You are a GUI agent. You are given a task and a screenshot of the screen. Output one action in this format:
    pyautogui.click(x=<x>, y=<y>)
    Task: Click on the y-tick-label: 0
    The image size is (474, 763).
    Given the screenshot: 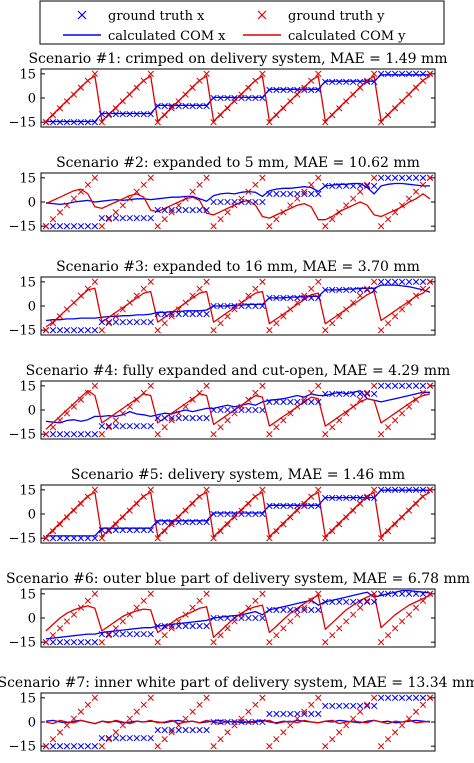 What is the action you would take?
    pyautogui.click(x=32, y=307)
    